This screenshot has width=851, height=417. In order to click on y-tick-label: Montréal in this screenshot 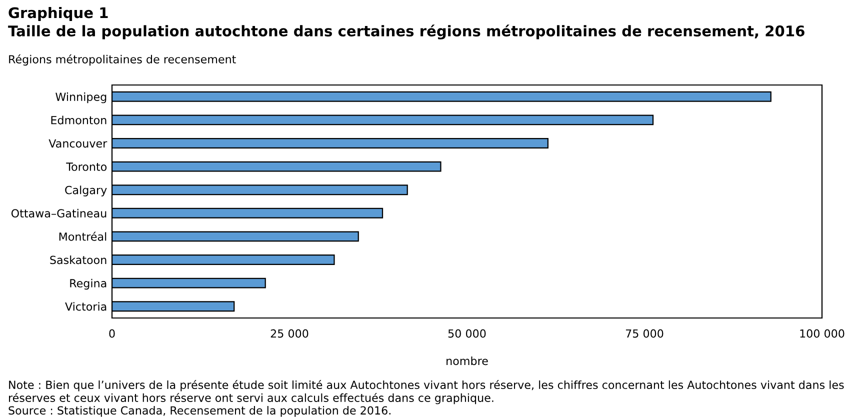, I will do `click(82, 236)`.